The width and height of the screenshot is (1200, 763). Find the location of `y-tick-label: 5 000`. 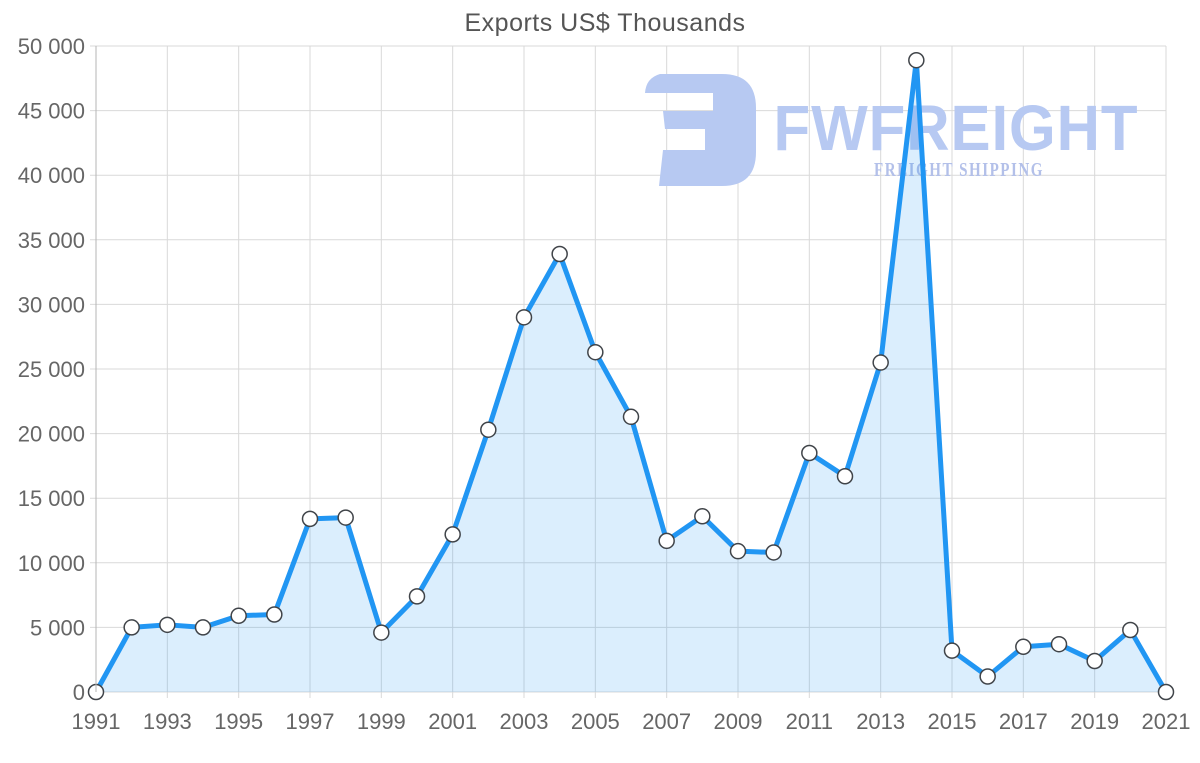

y-tick-label: 5 000 is located at coordinates (57, 627).